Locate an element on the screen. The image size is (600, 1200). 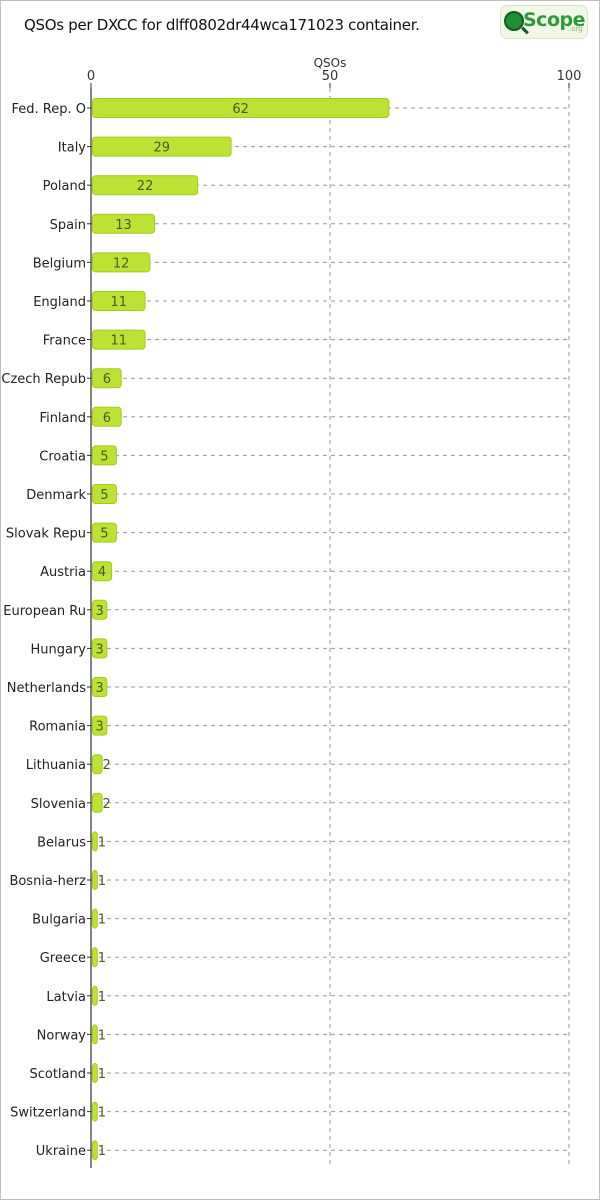
logo-suffix: .org is located at coordinates (576, 29).